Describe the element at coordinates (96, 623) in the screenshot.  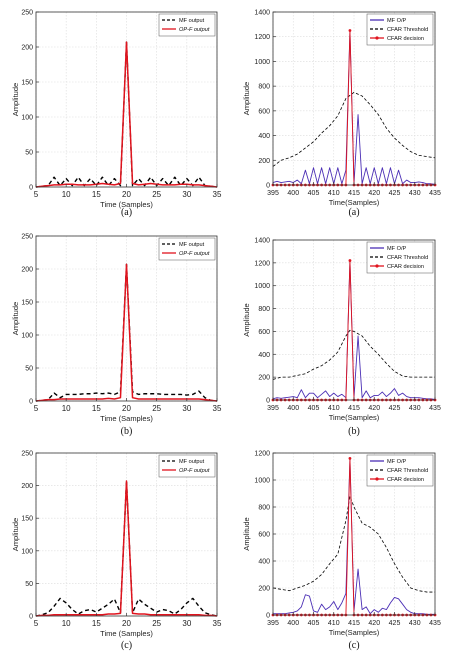
I see `x-tick-label: 15` at that location.